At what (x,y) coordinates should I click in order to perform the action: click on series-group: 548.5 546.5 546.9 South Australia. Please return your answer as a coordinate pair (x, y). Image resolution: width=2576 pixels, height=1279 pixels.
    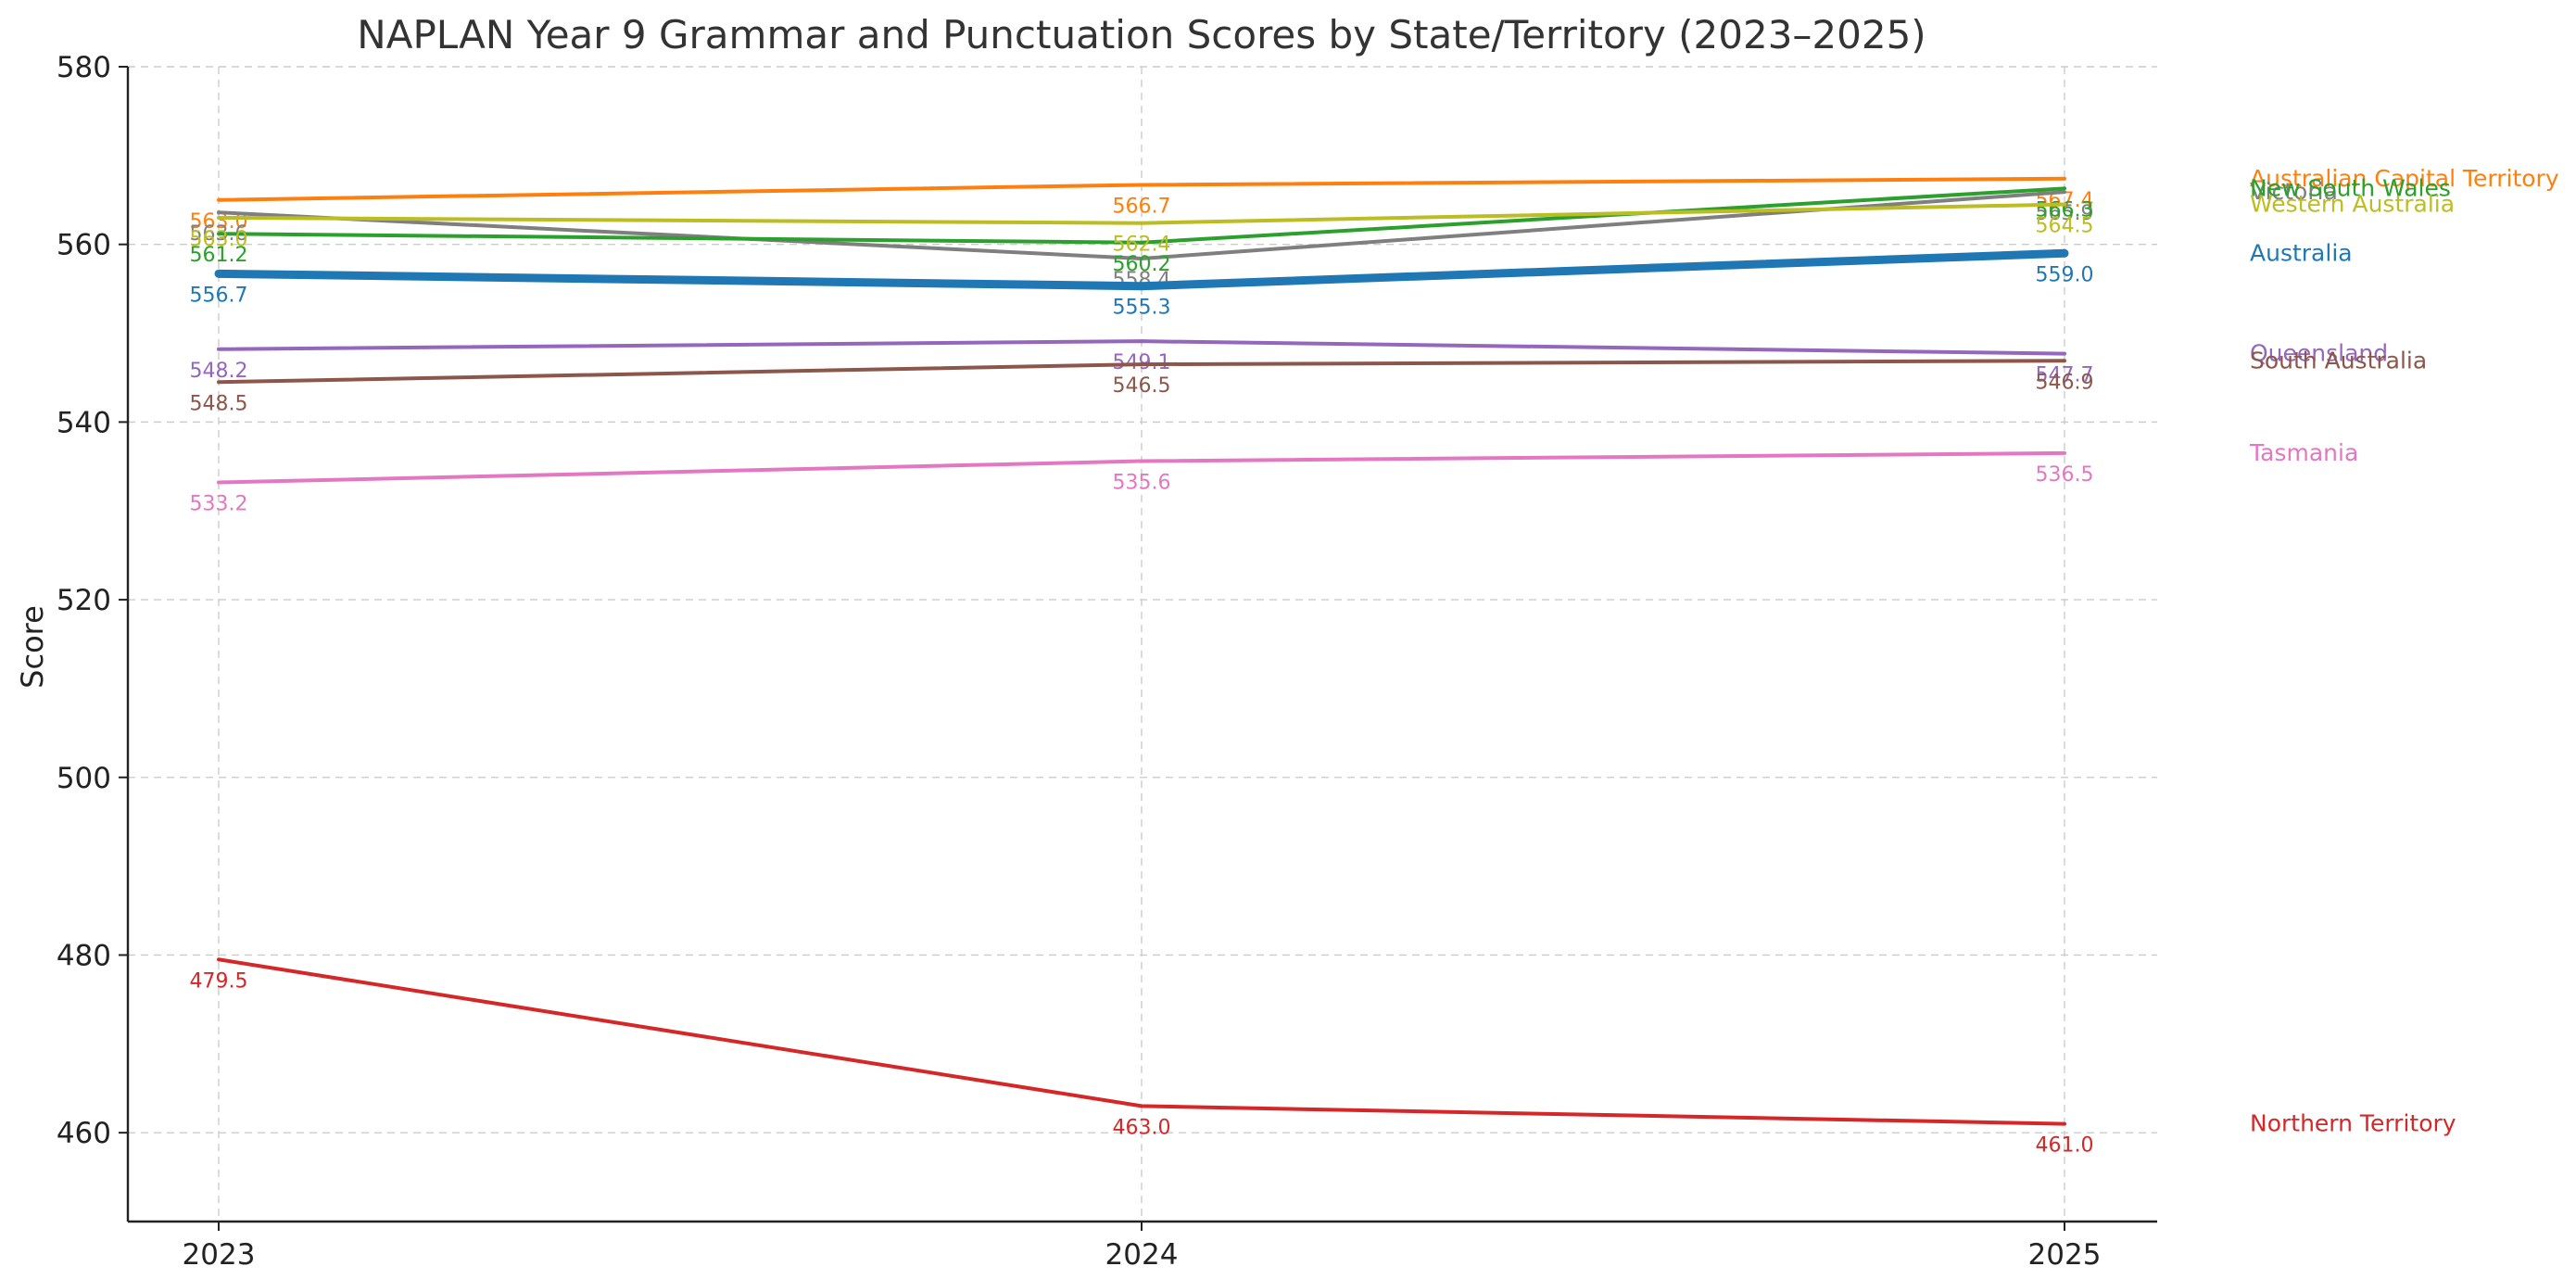
    Looking at the image, I should click on (1309, 381).